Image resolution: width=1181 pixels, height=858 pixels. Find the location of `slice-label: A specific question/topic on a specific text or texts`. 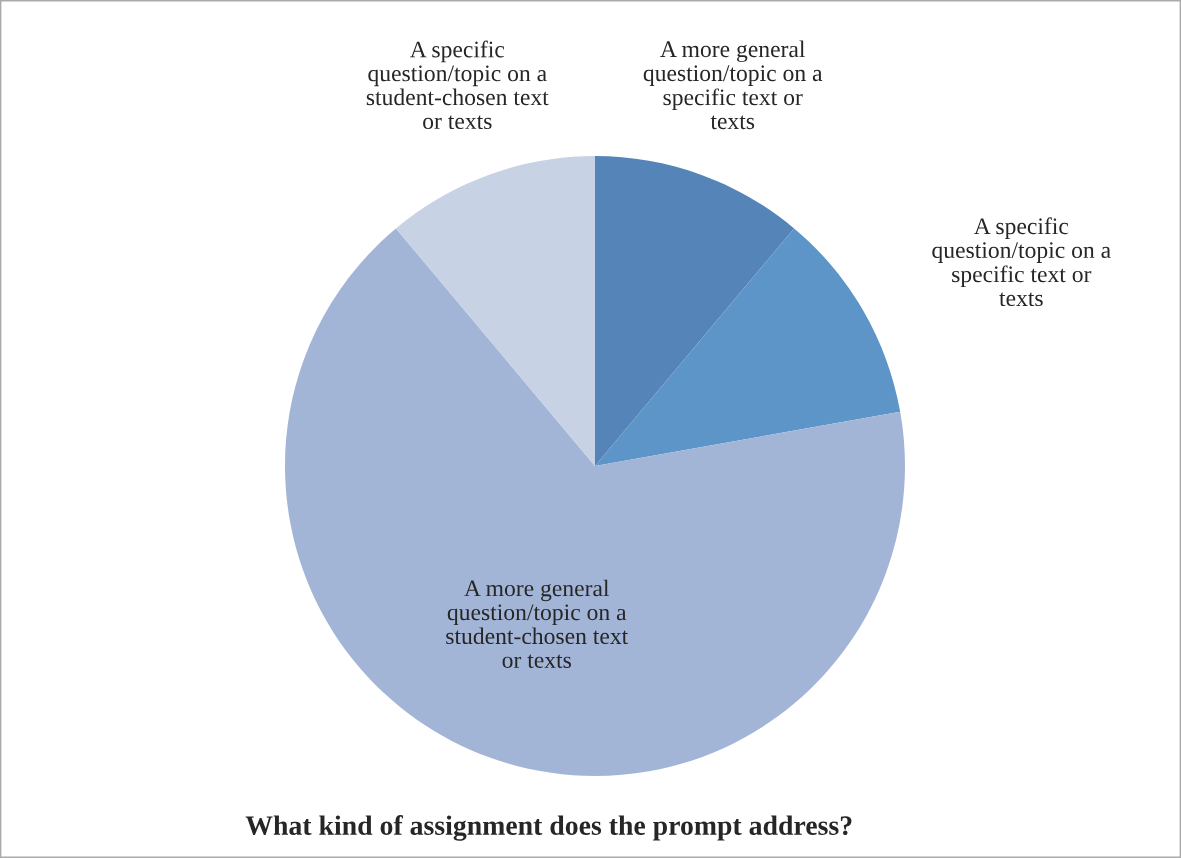

slice-label: A specific question/topic on a specific text or texts is located at coordinates (1021, 262).